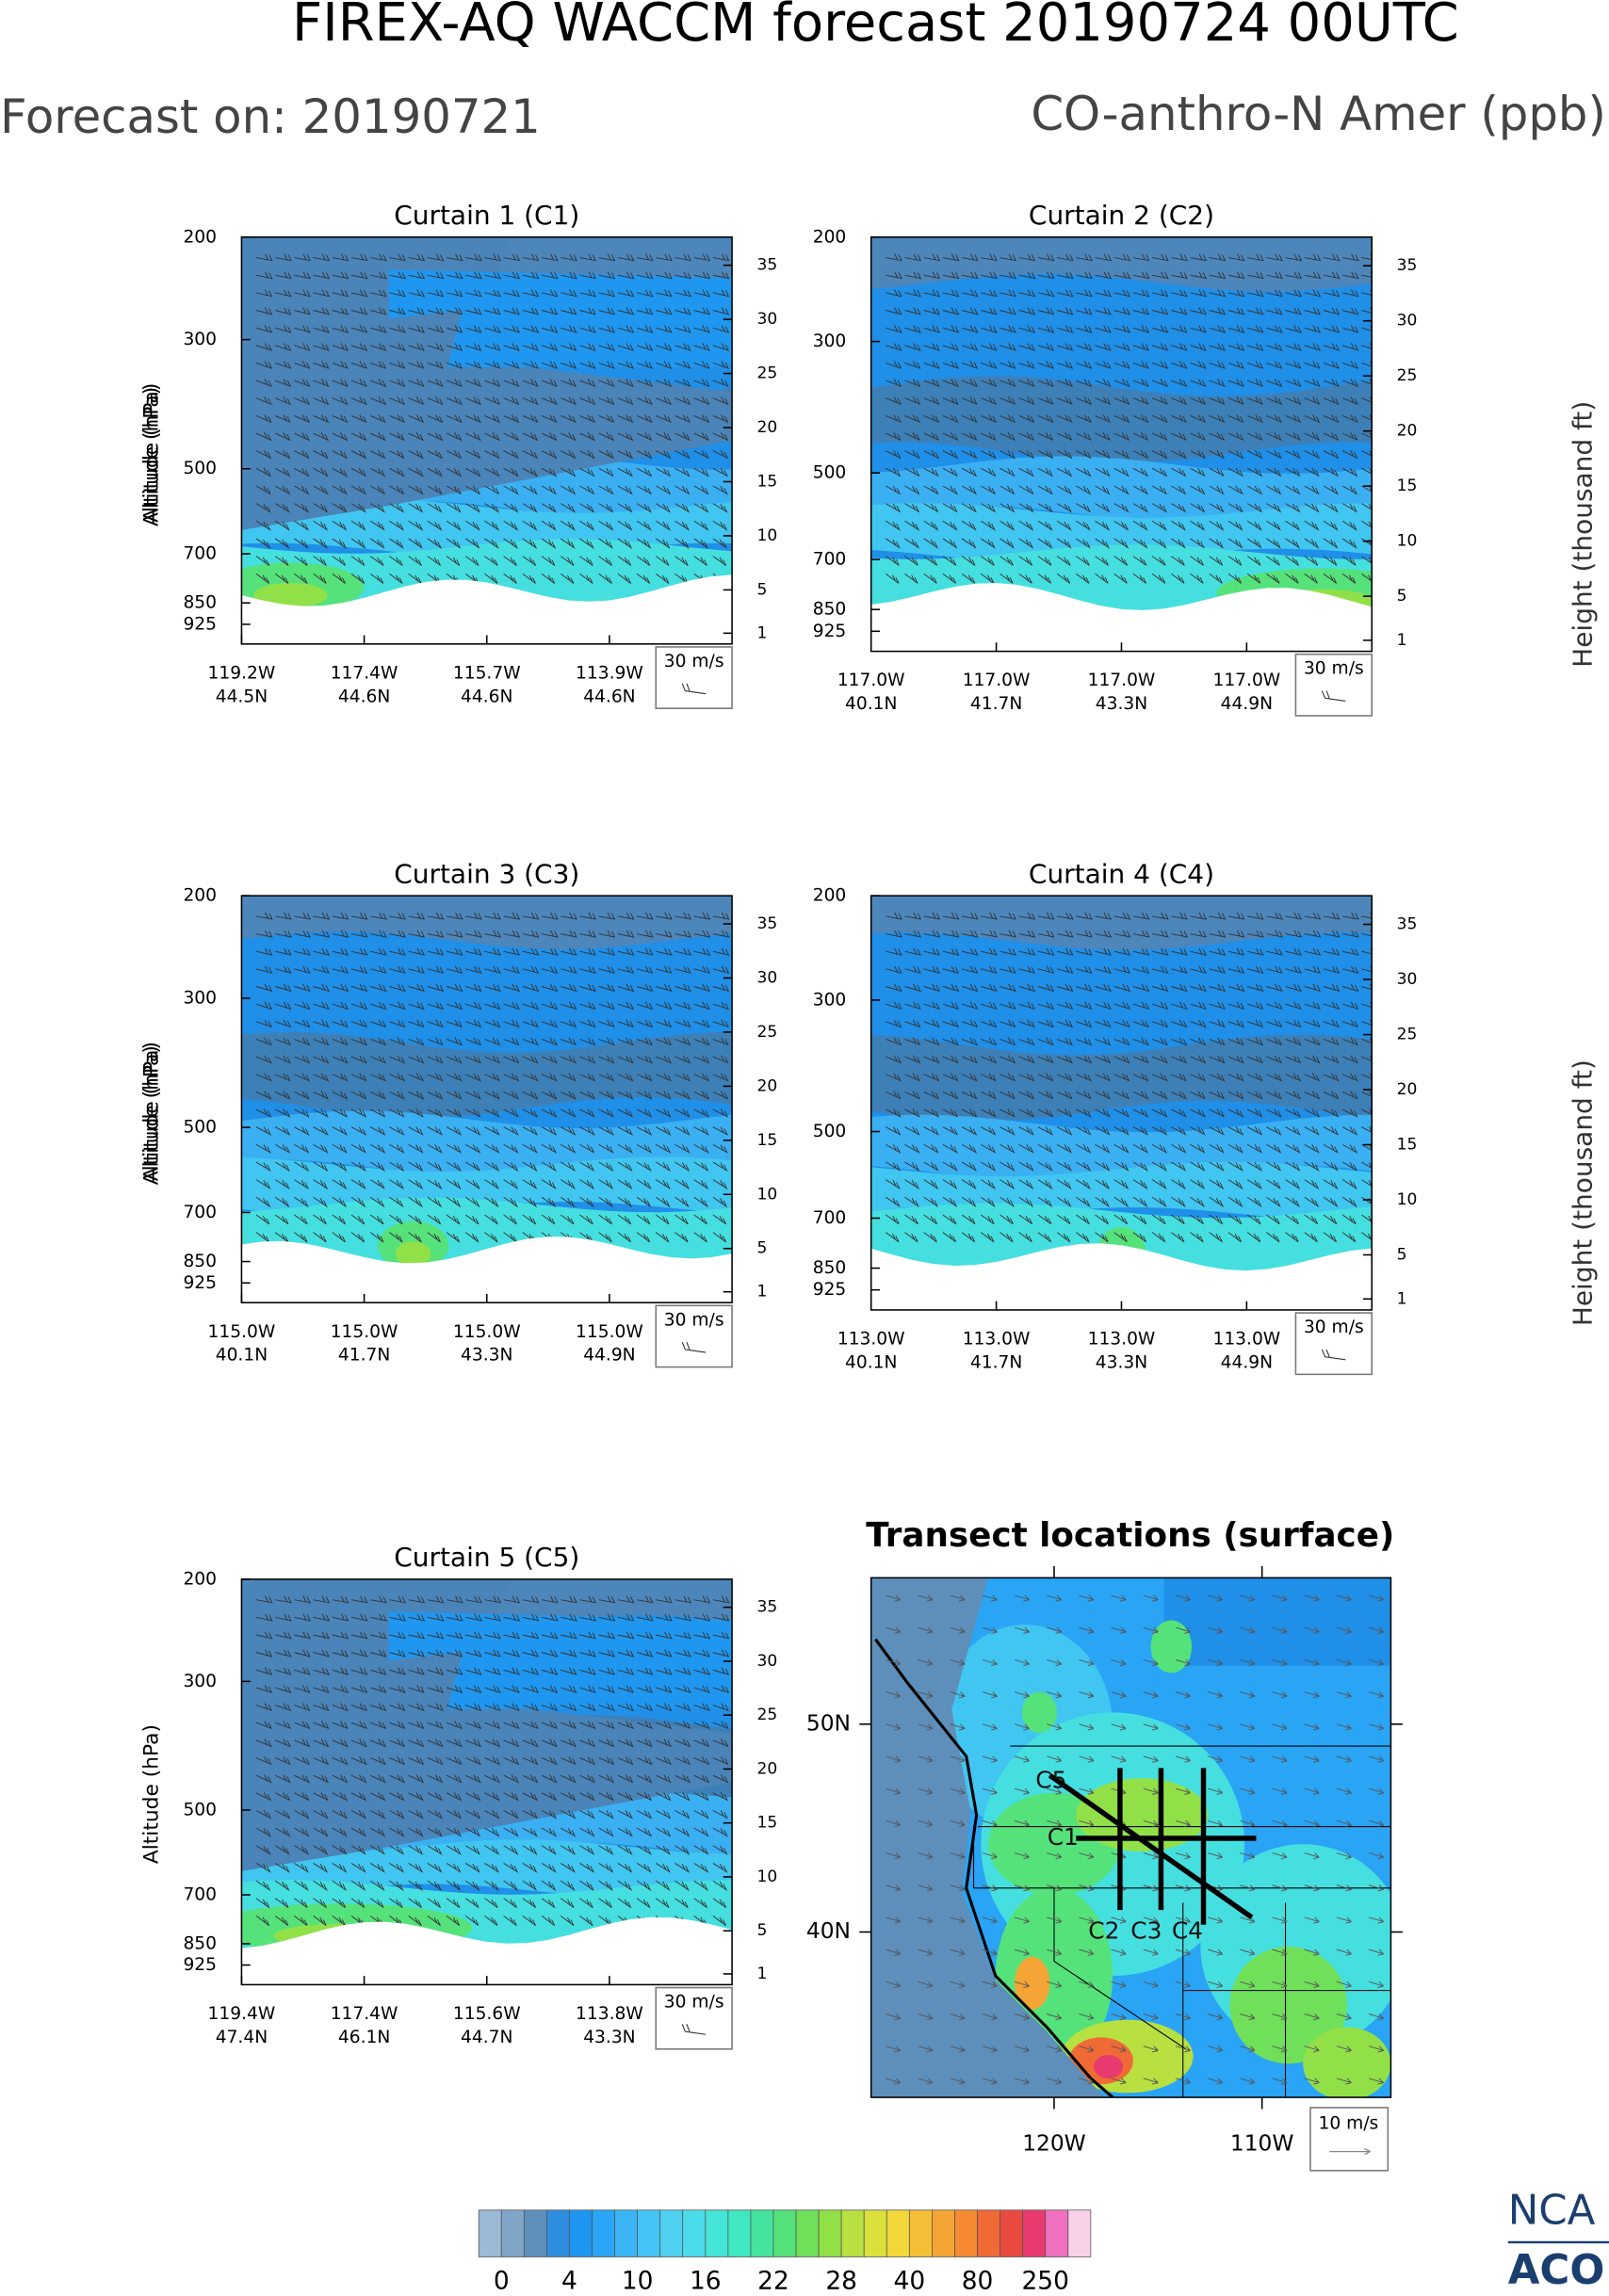 The height and width of the screenshot is (2296, 1609). Describe the element at coordinates (1121, 873) in the screenshot. I see `panel-title: Curtain 4 (C4)` at that location.